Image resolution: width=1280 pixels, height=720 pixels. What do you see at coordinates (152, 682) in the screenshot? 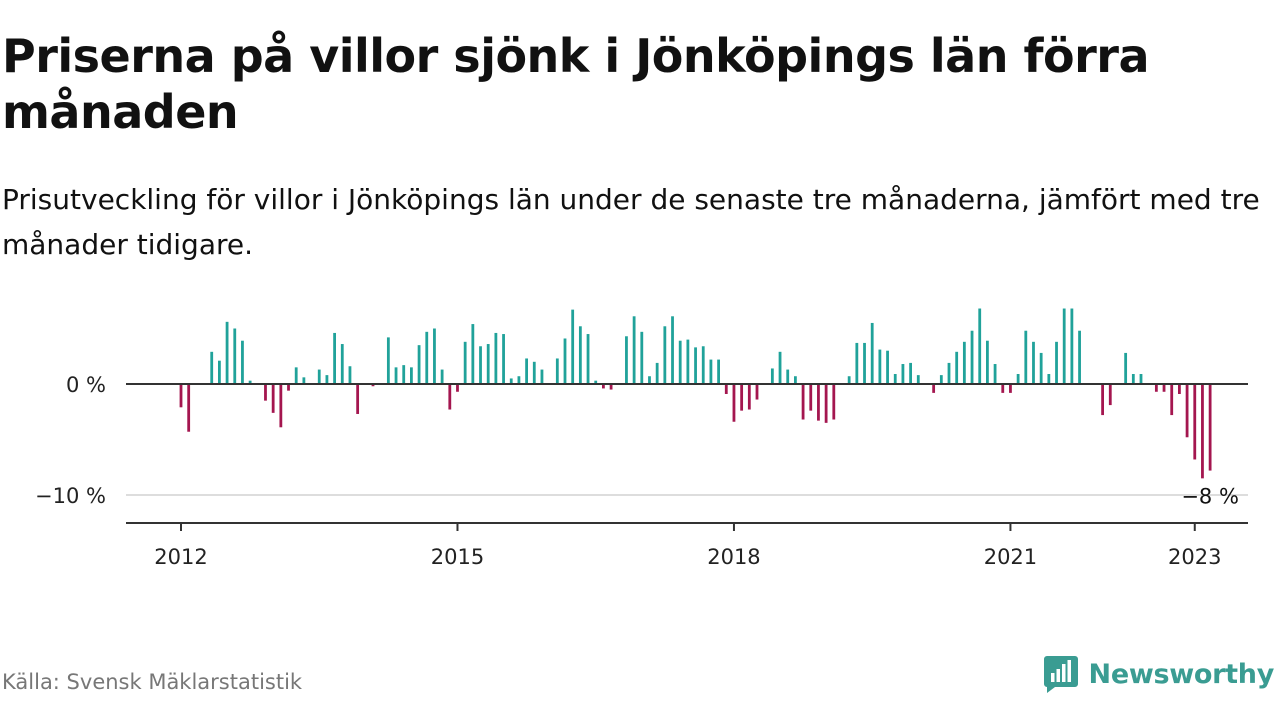
I see `source-note: Källa: Svensk Mäklarstatistik` at bounding box center [152, 682].